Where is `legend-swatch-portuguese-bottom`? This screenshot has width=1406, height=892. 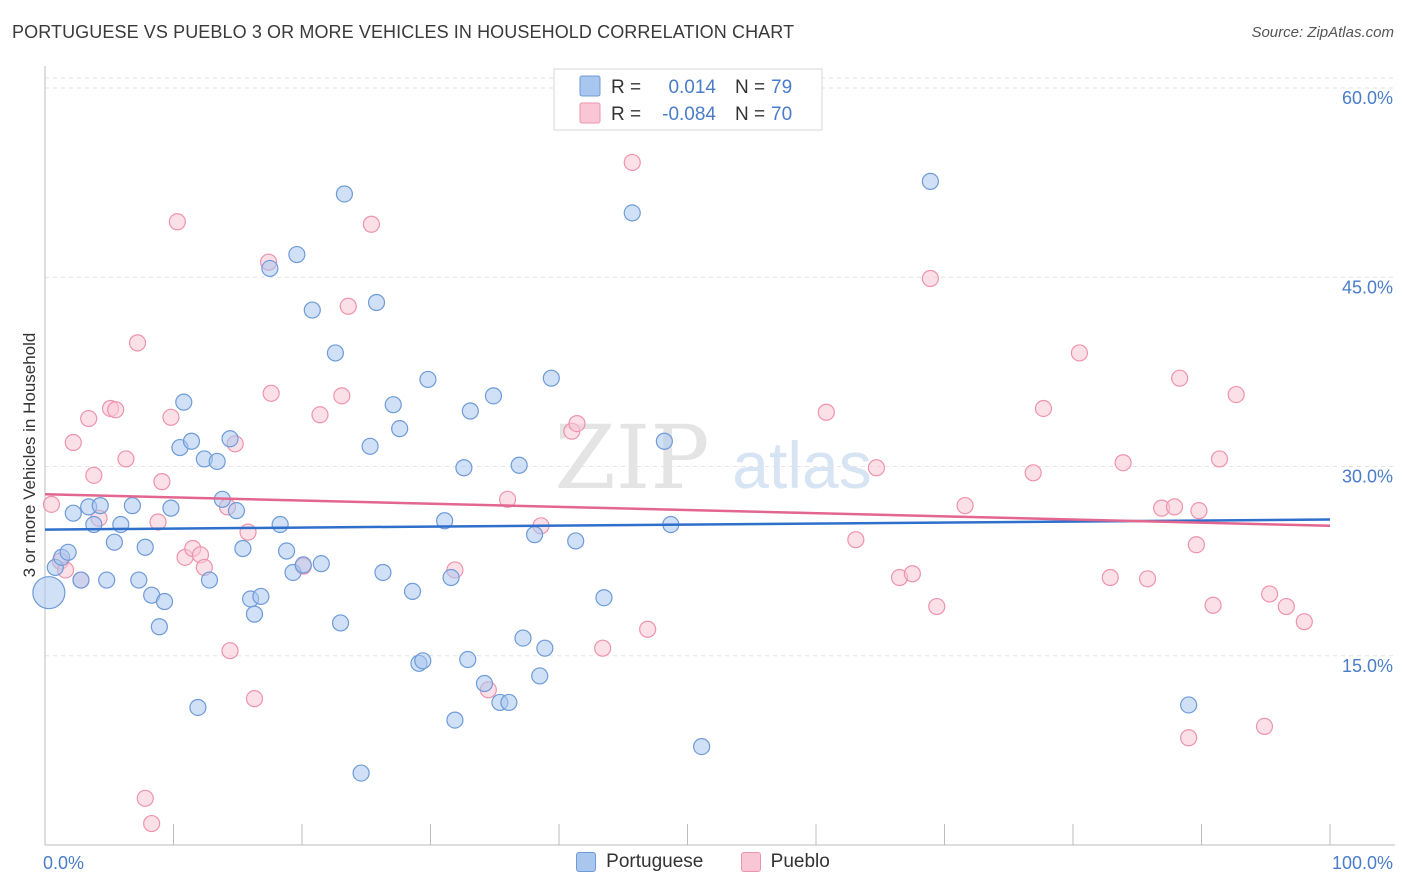
legend-swatch-portuguese-bottom is located at coordinates (586, 862).